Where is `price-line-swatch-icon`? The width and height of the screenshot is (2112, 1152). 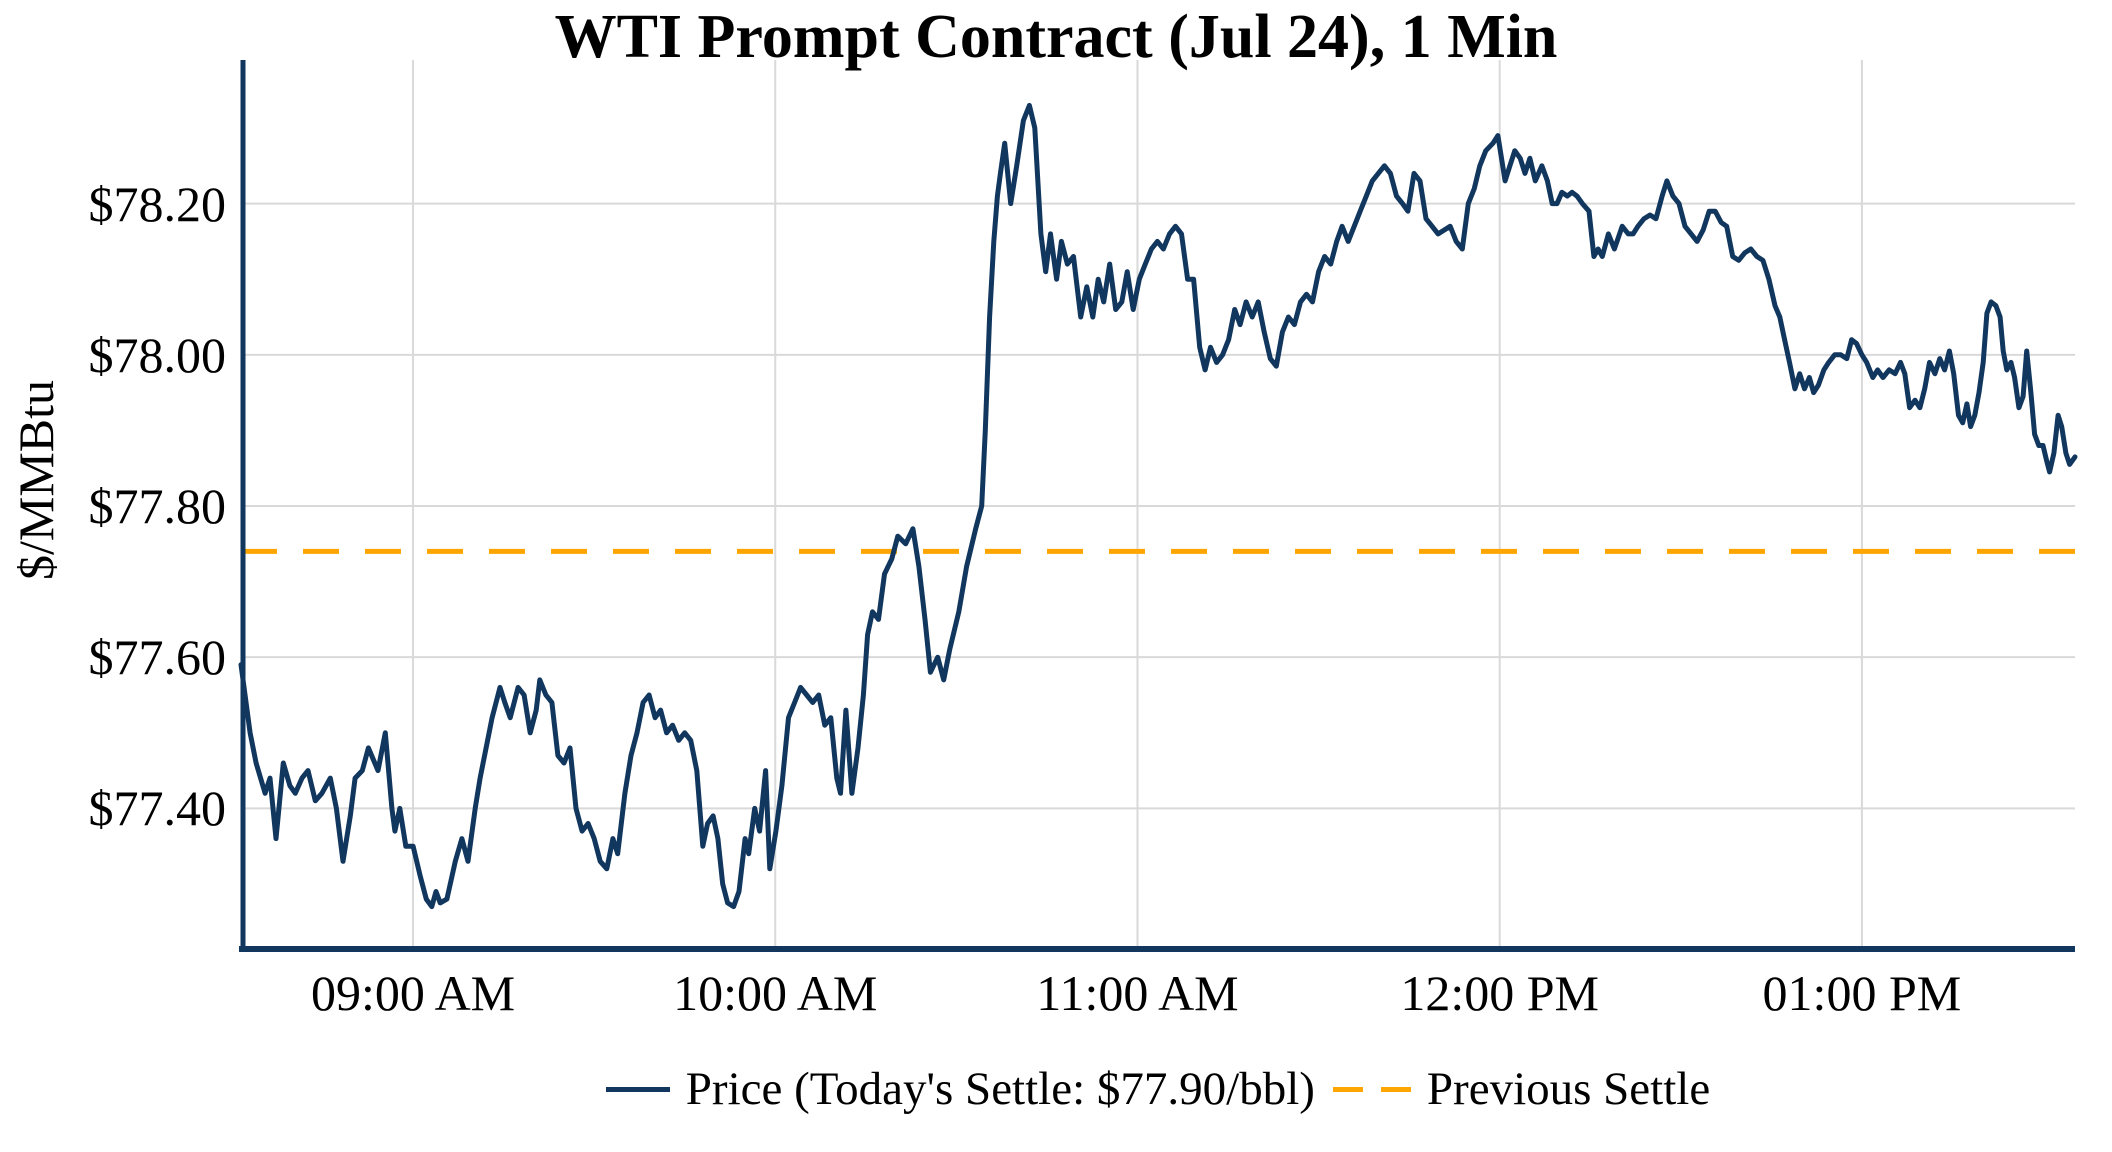 price-line-swatch-icon is located at coordinates (637, 1089).